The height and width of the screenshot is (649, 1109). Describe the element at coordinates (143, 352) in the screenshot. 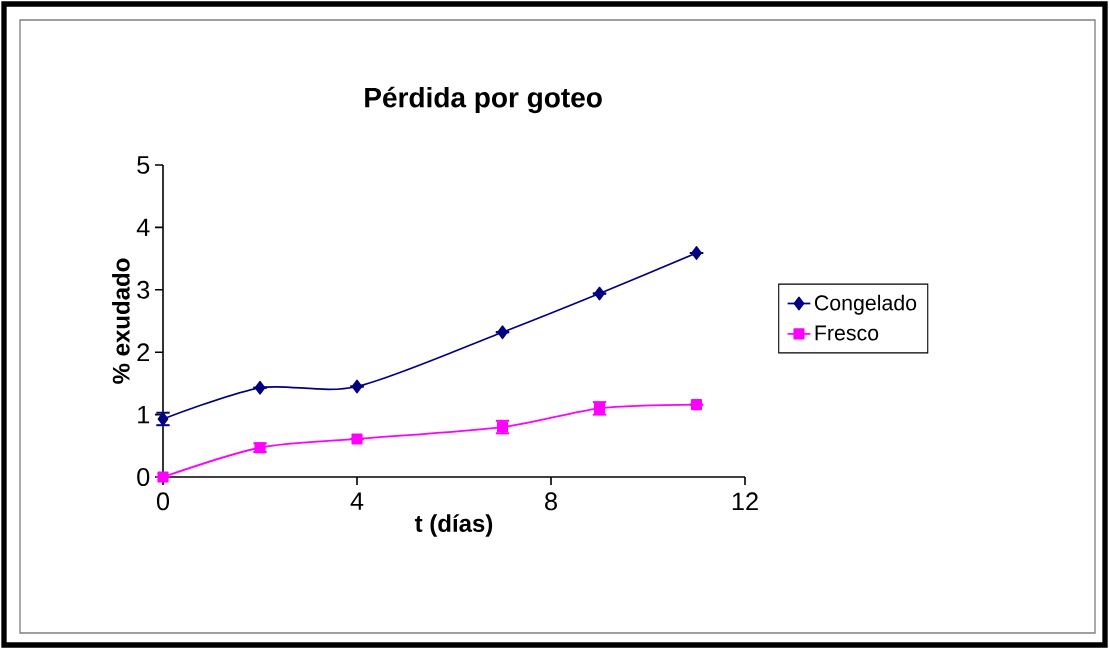

I see `y-tick-label: 2` at that location.